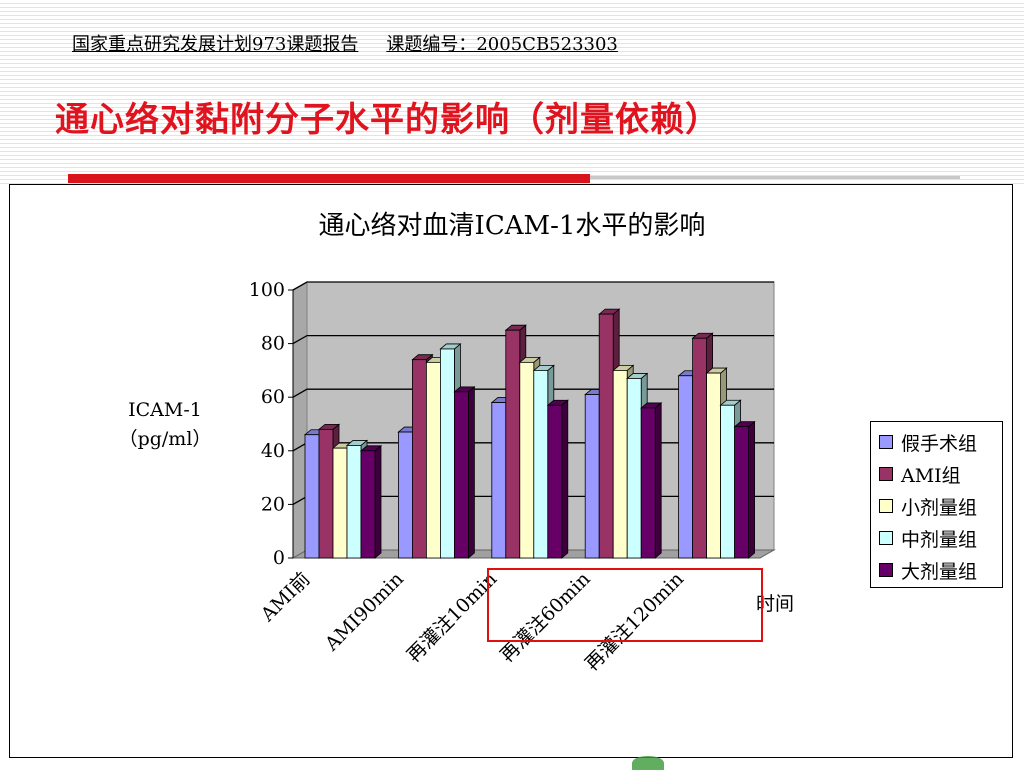  Describe the element at coordinates (648, 763) in the screenshot. I see `logo-seal` at that location.